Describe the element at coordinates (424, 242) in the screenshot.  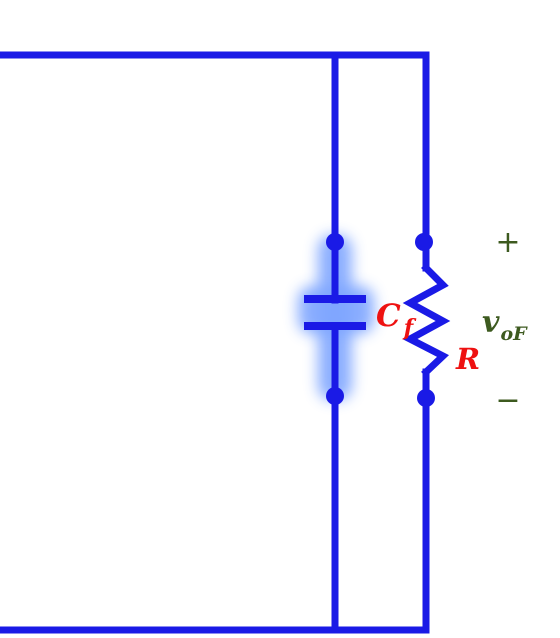
I see `resistor-top-node` at that location.